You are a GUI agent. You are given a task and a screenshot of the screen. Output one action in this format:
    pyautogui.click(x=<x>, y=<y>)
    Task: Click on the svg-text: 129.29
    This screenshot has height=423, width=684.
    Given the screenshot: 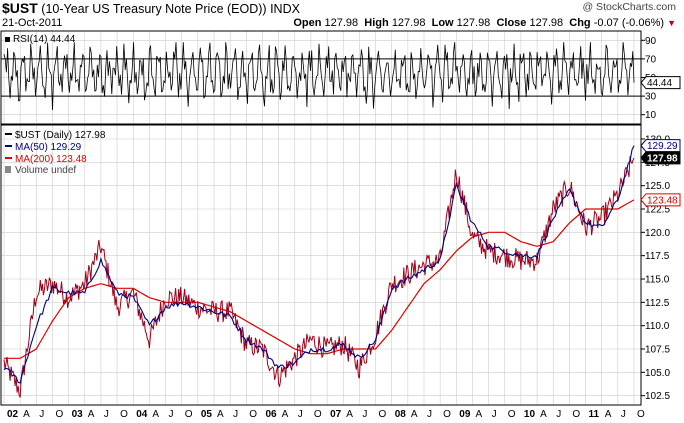 What is the action you would take?
    pyautogui.click(x=662, y=146)
    